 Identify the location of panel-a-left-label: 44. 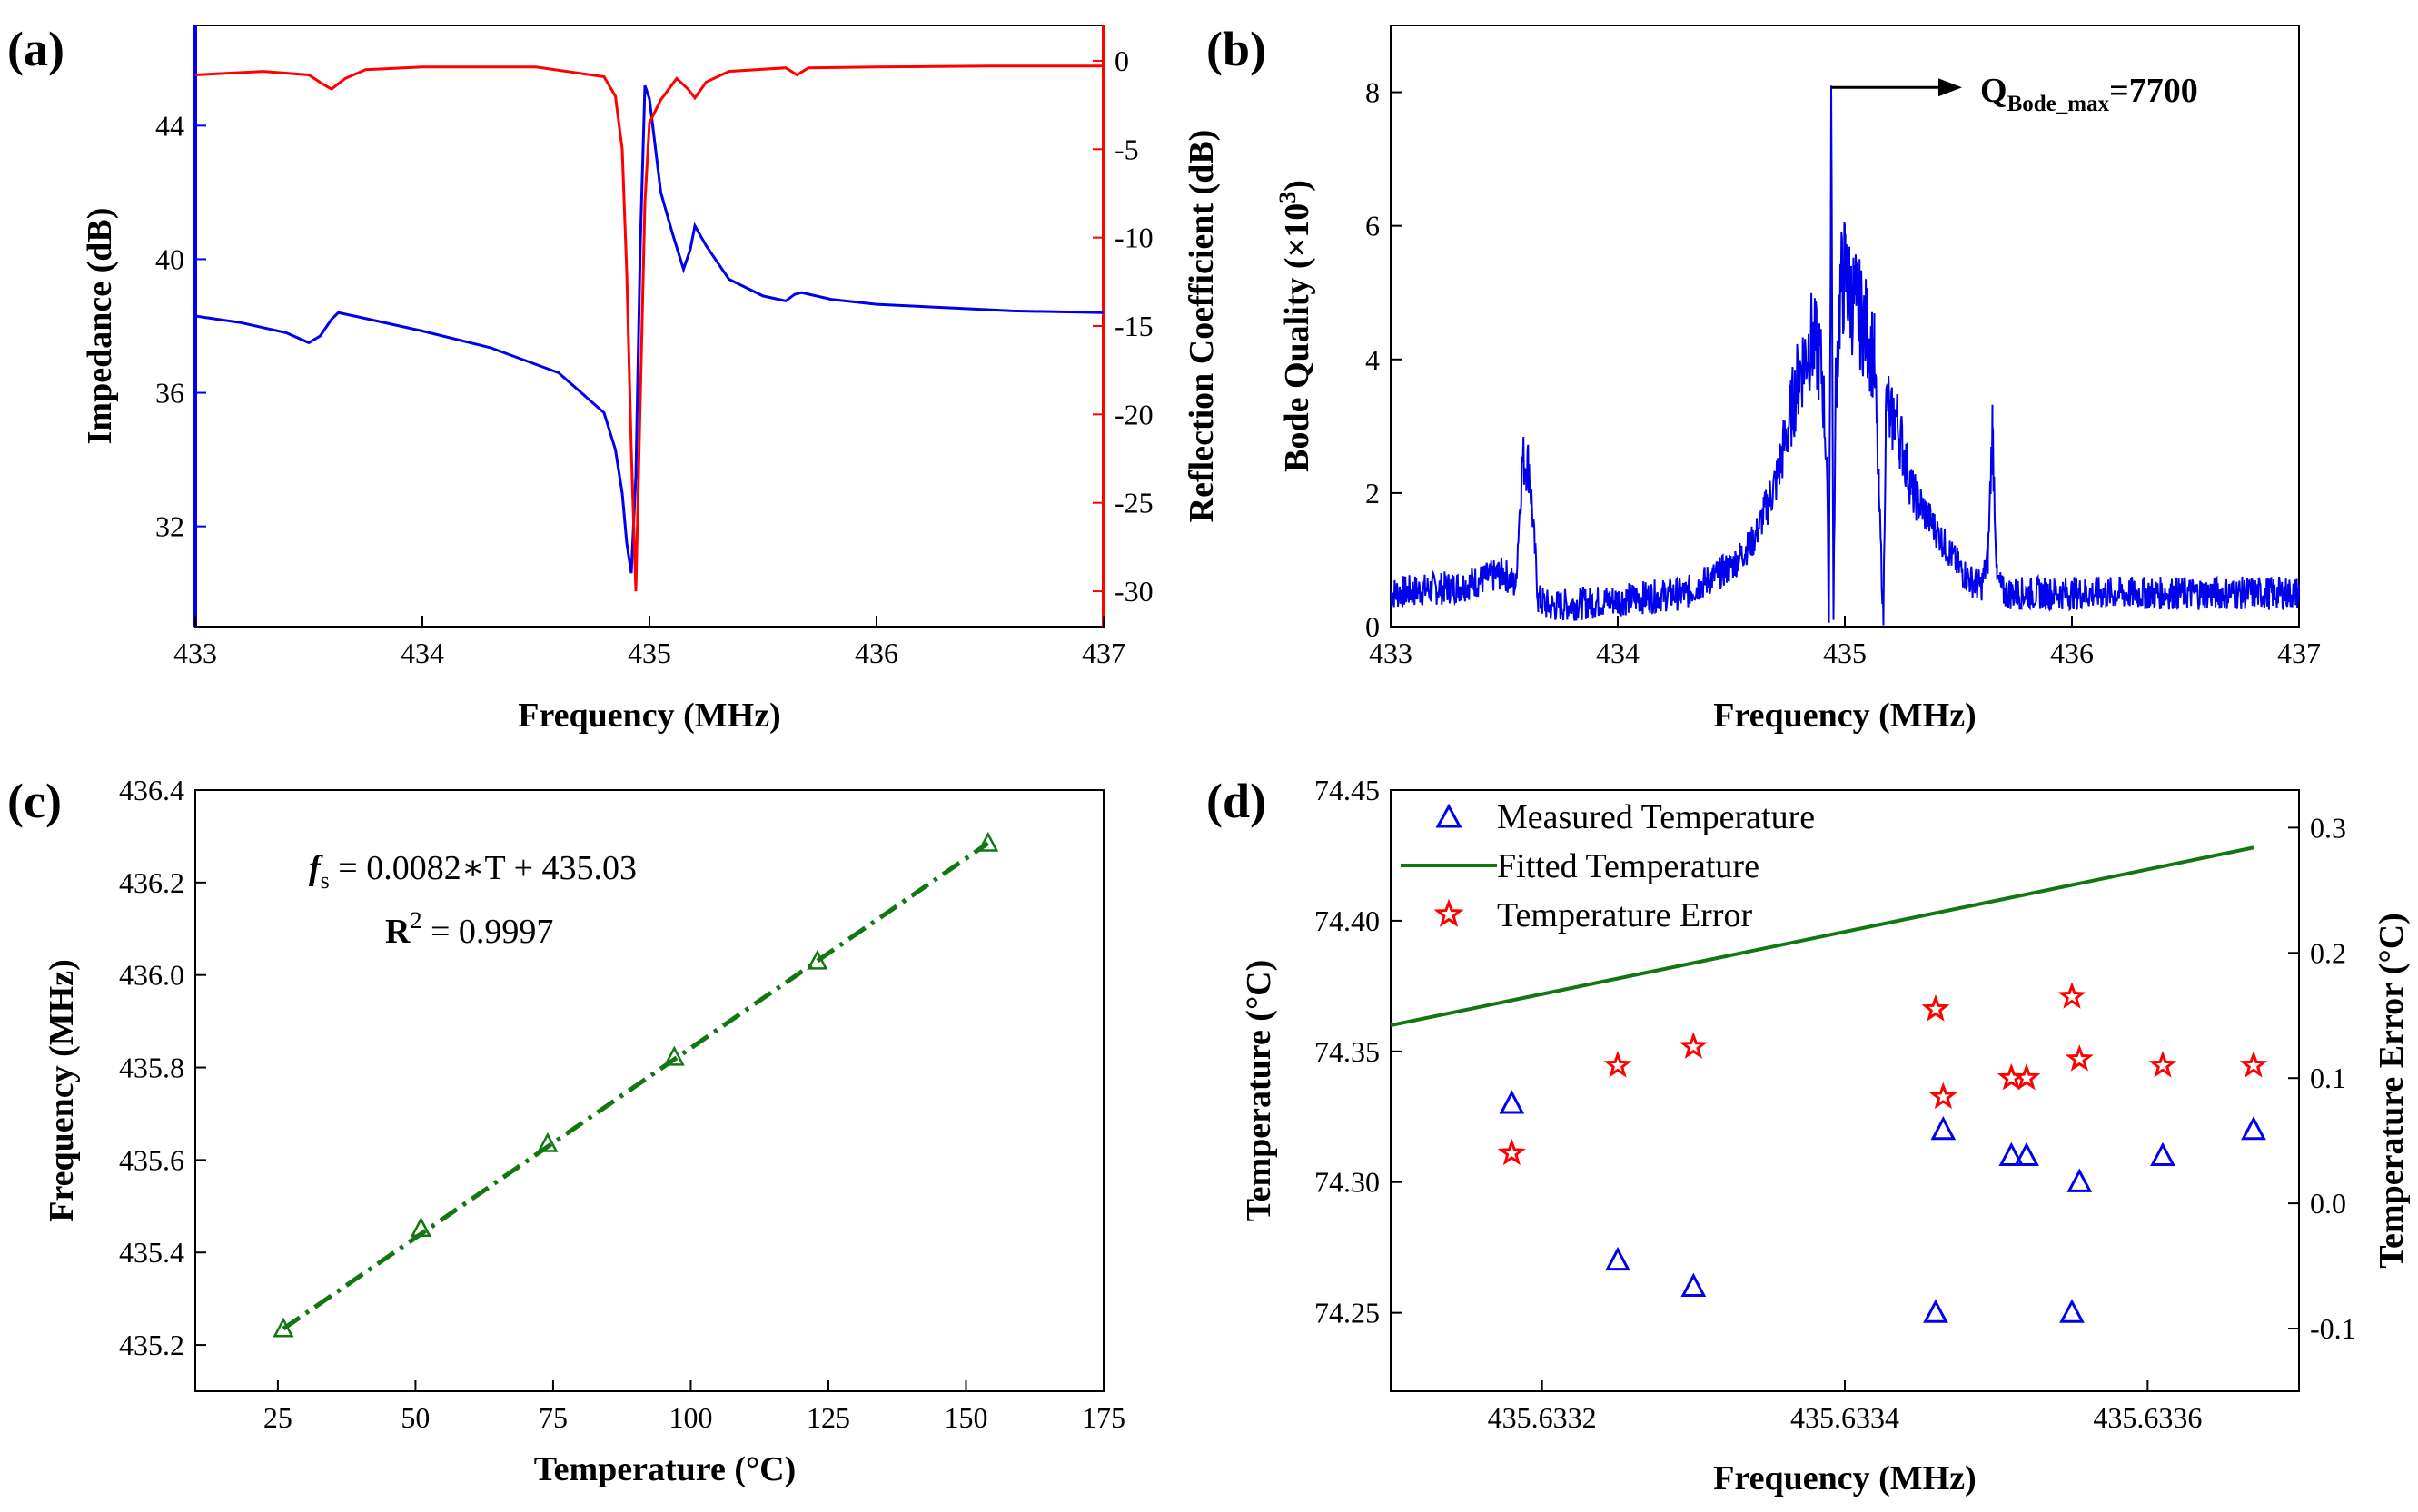
(170, 125).